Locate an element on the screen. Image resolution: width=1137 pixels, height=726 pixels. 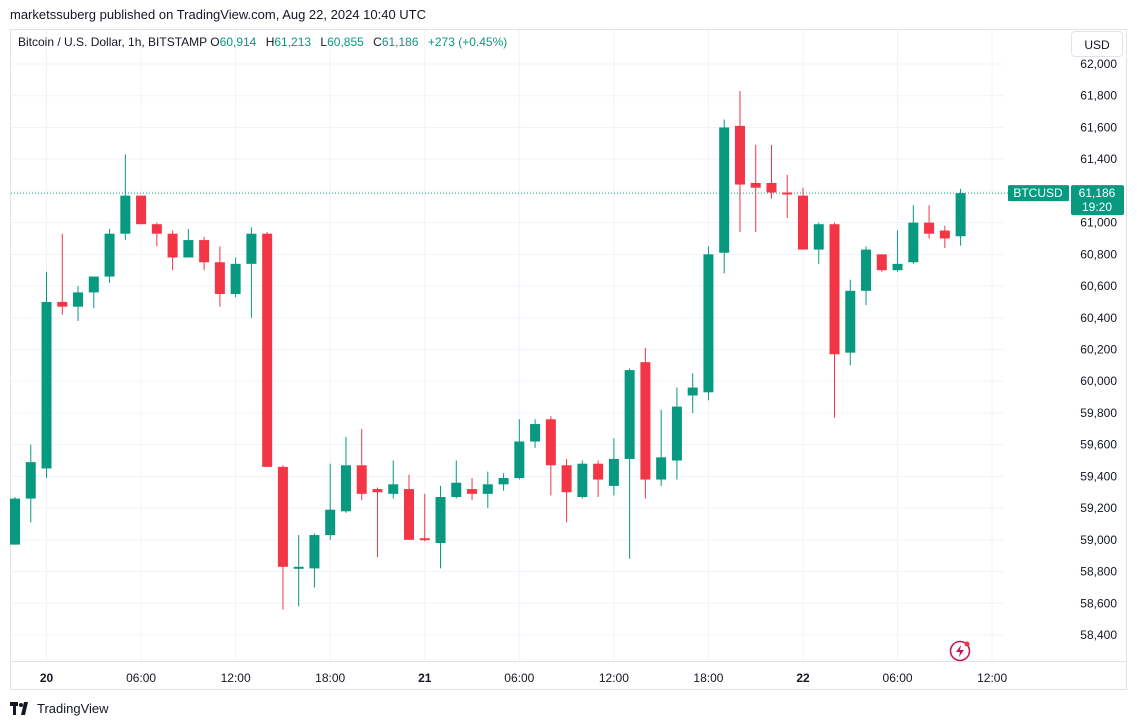
legend-low-label: L is located at coordinates (324, 42).